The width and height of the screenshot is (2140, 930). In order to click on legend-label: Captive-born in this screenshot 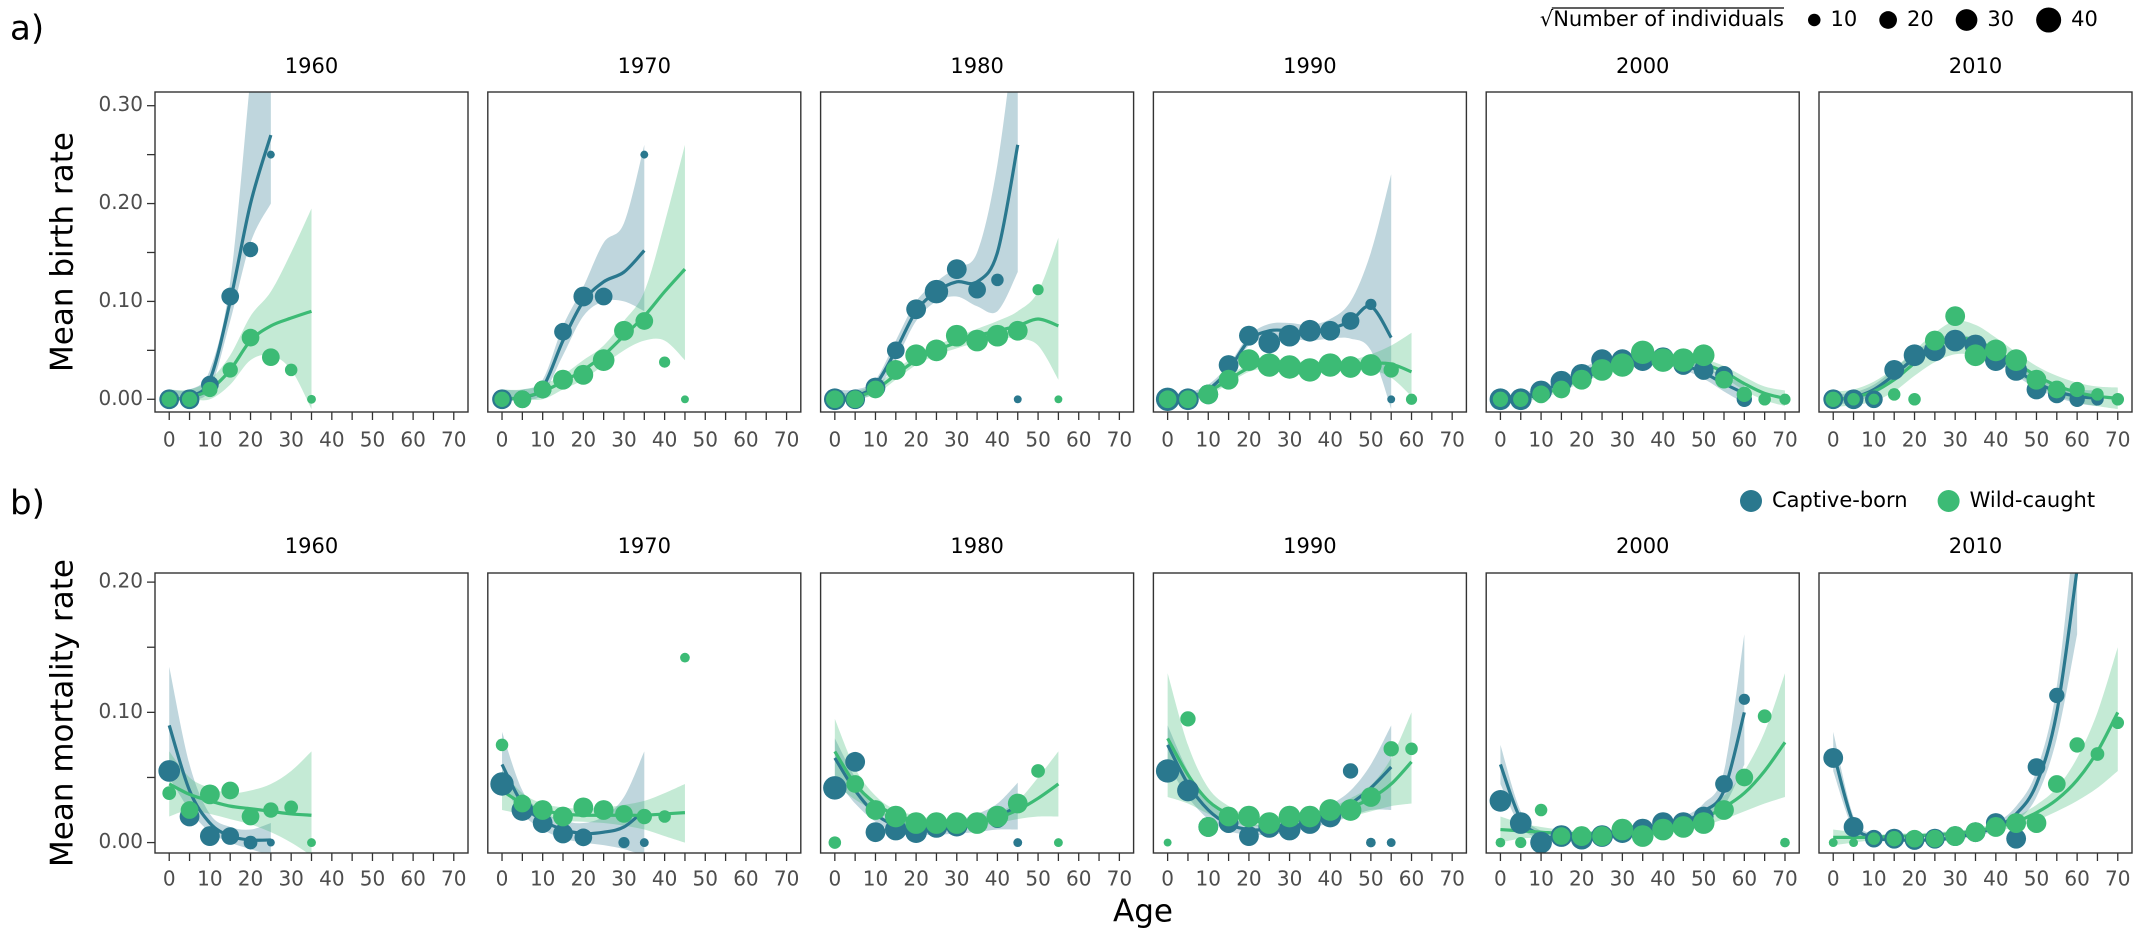, I will do `click(1840, 500)`.